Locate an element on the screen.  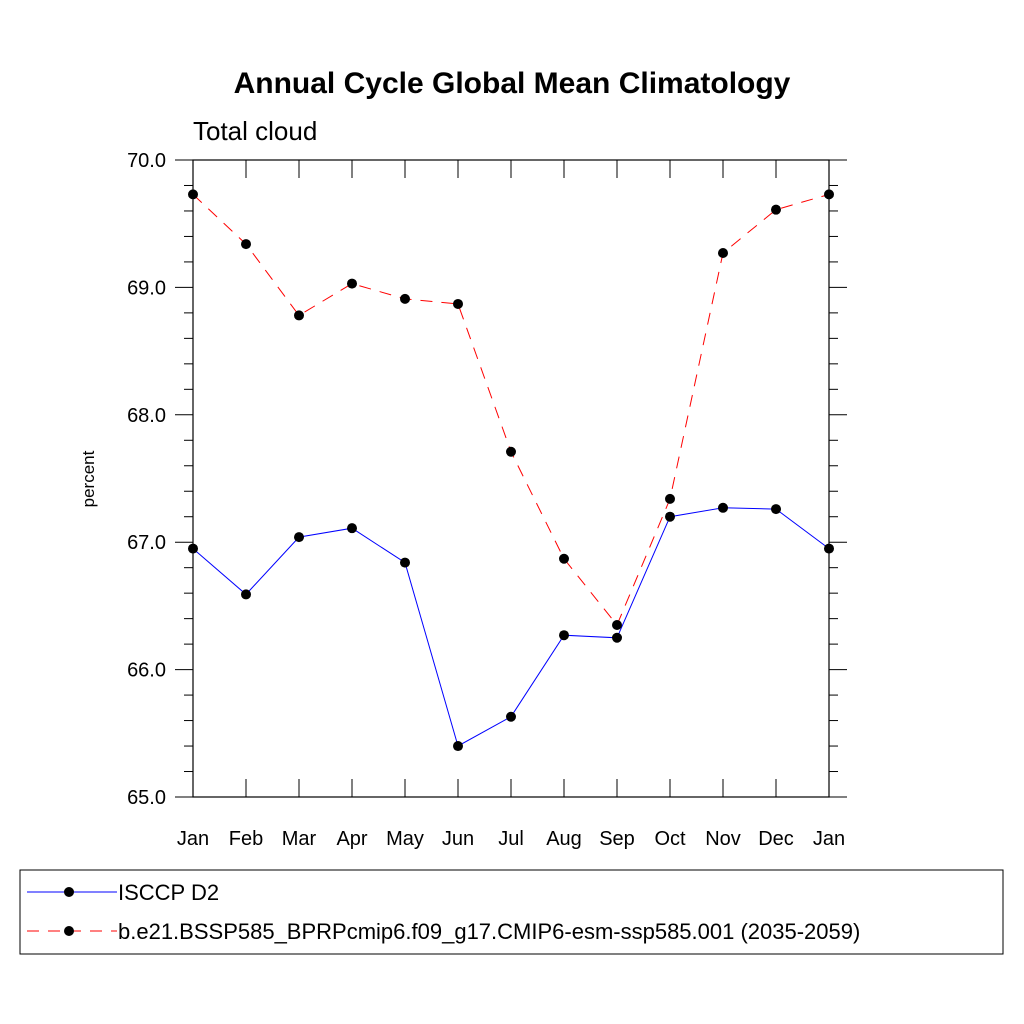
chart-title: Annual Cycle Global Mean Climatology is located at coordinates (512, 83).